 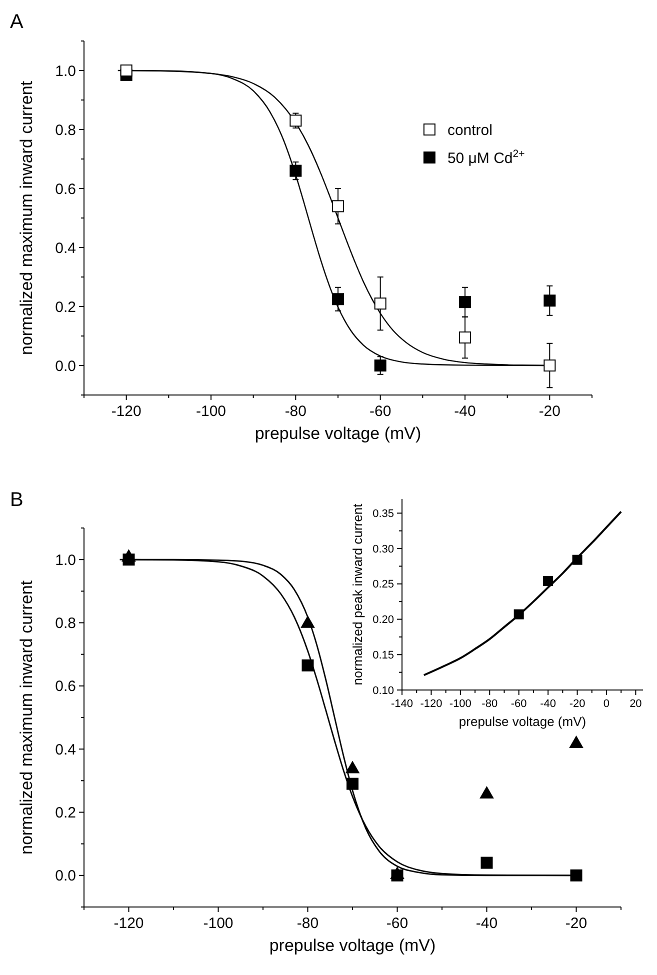 I want to click on y-tick-label: 0.35, so click(x=383, y=514).